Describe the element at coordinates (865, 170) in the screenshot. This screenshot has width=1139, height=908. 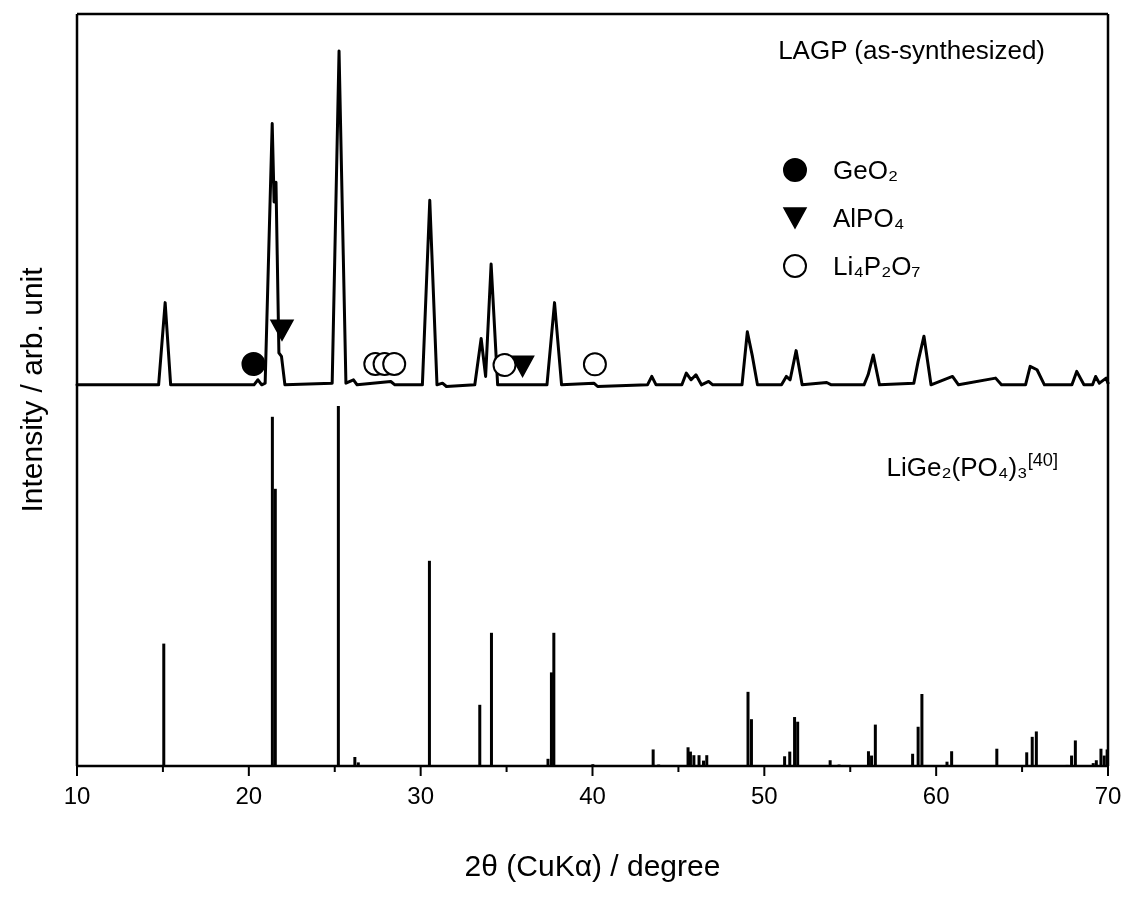
I see `legend-label: GeO₂` at that location.